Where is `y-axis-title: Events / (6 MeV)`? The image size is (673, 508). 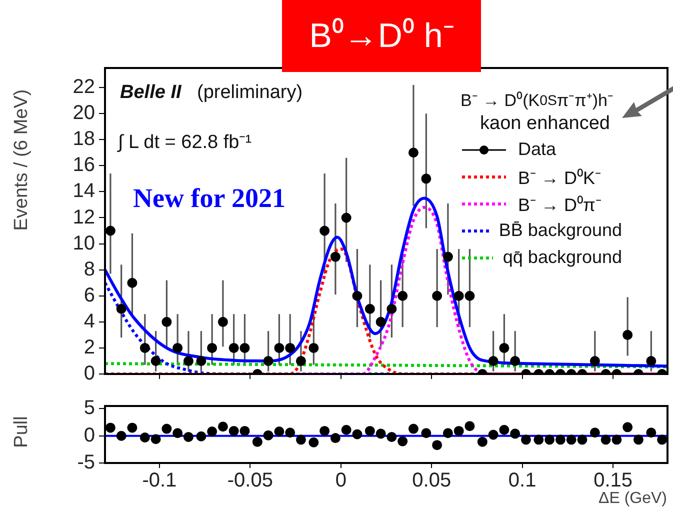 y-axis-title: Events / (6 MeV) is located at coordinates (22, 160).